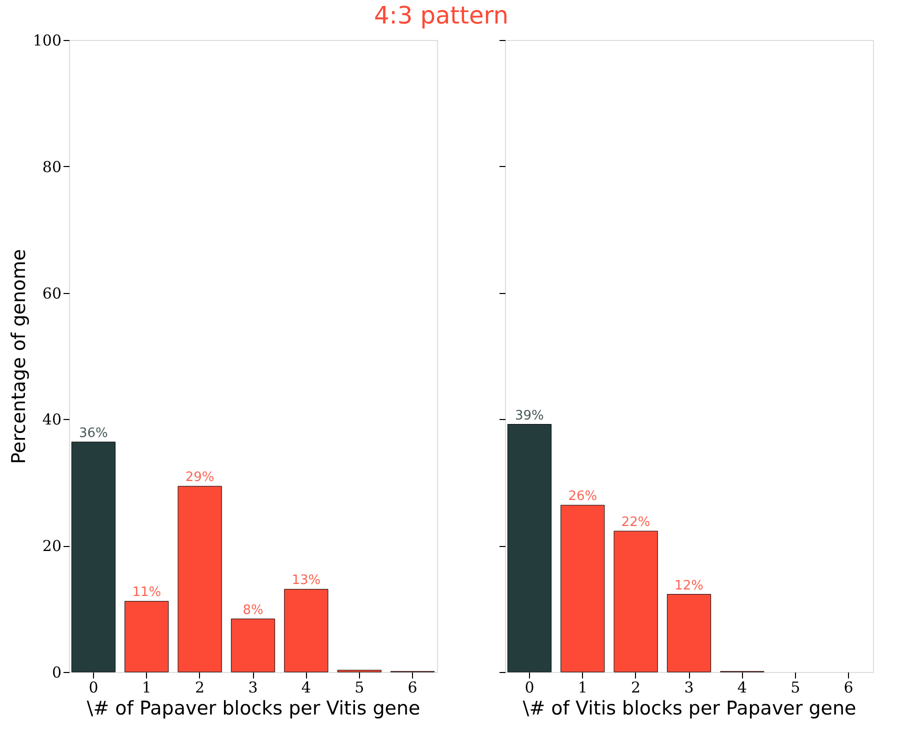 The height and width of the screenshot is (742, 912). What do you see at coordinates (529, 416) in the screenshot?
I see `data-label: 39%` at bounding box center [529, 416].